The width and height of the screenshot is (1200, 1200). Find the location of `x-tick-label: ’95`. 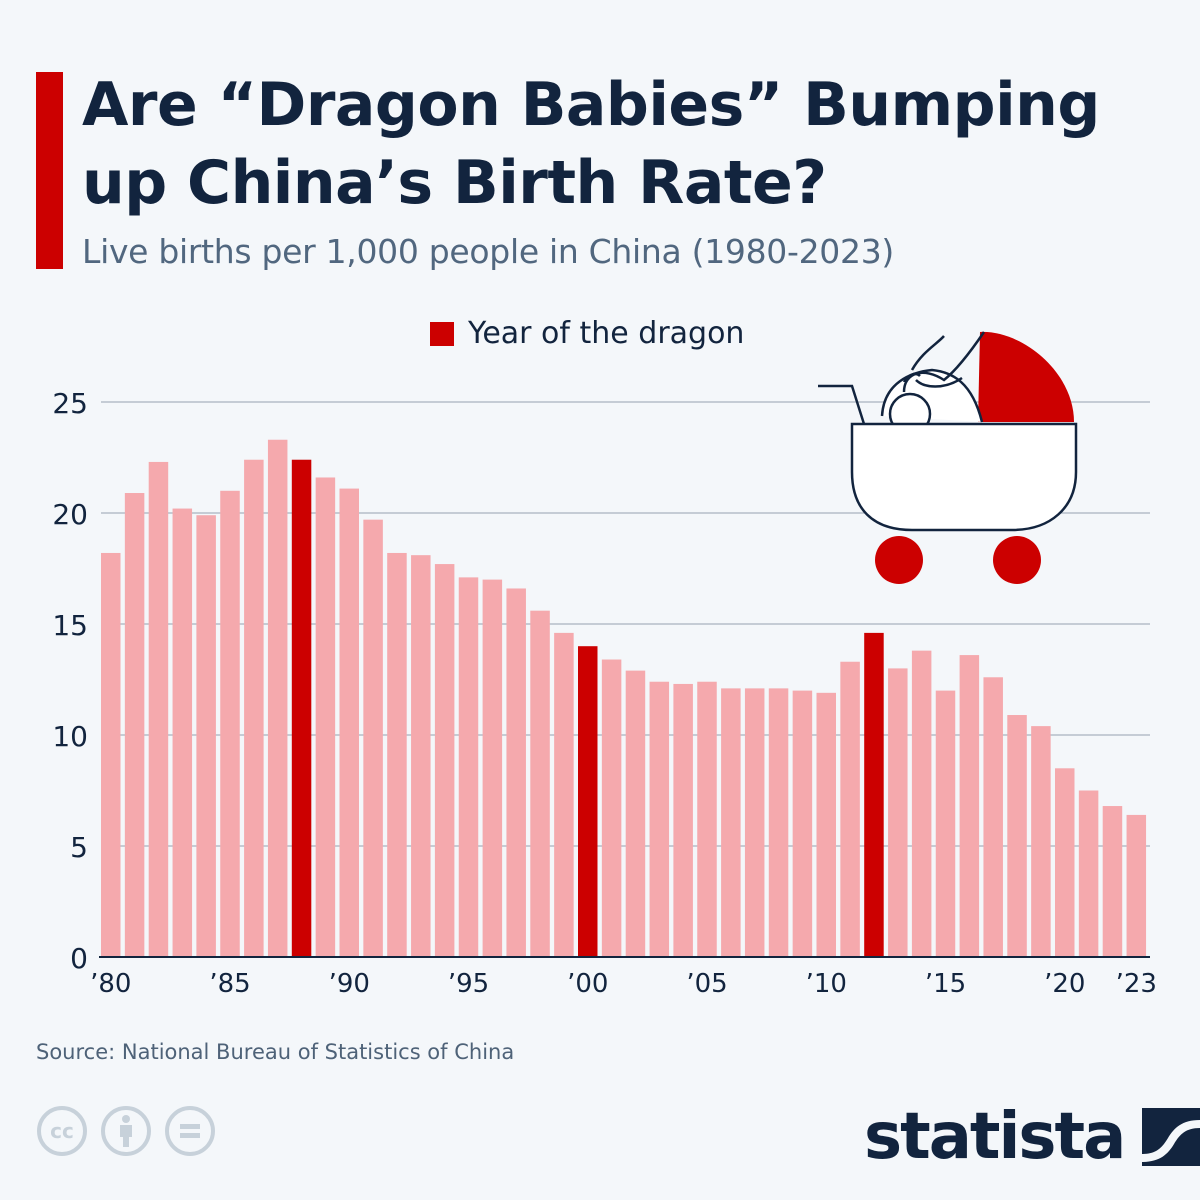

x-tick-label: ’95 is located at coordinates (468, 984).